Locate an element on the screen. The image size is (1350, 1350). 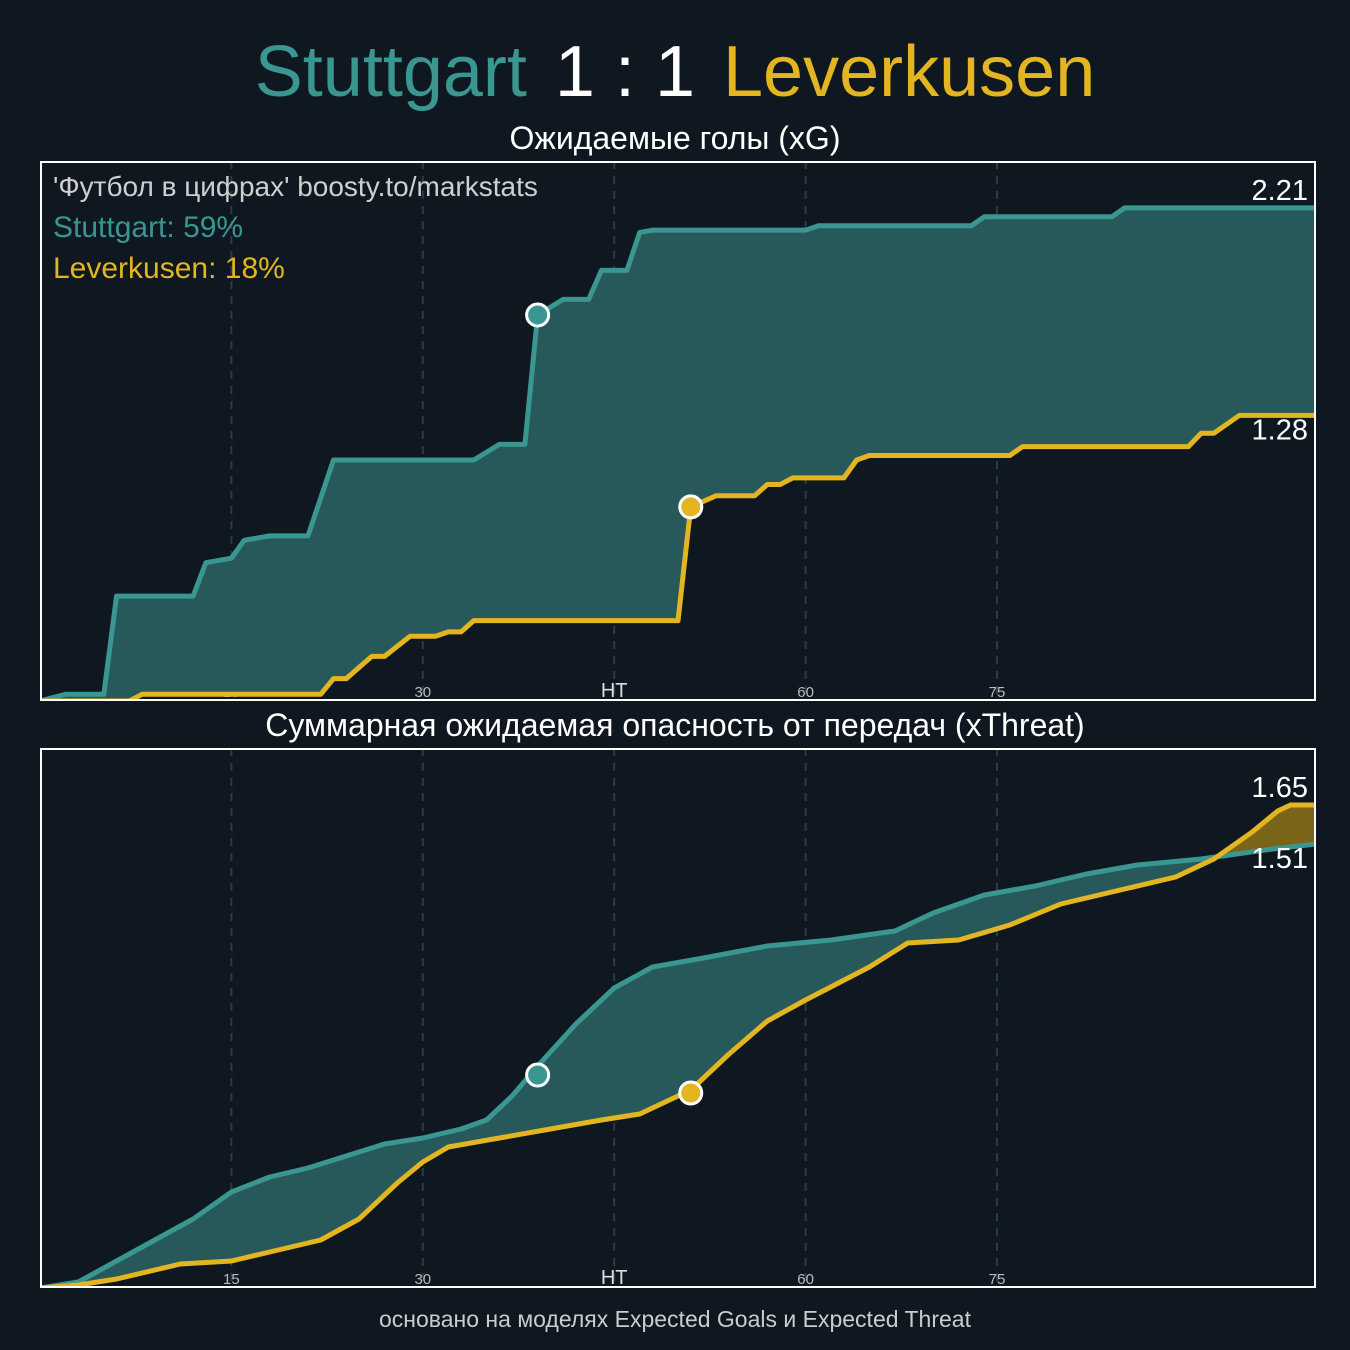
away-end-value-label: 1.65 is located at coordinates (1280, 788).